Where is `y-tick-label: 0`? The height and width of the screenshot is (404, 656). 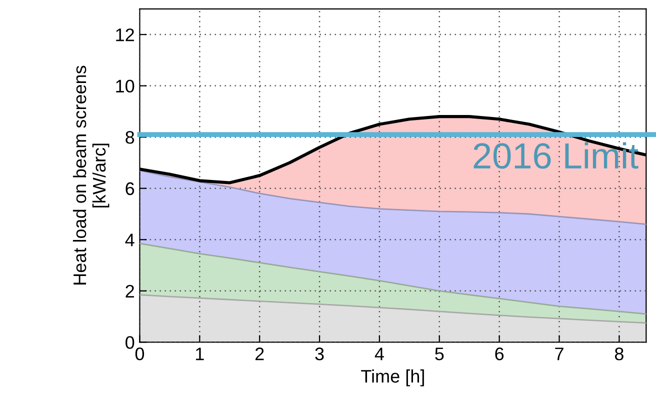 y-tick-label: 0 is located at coordinates (130, 342).